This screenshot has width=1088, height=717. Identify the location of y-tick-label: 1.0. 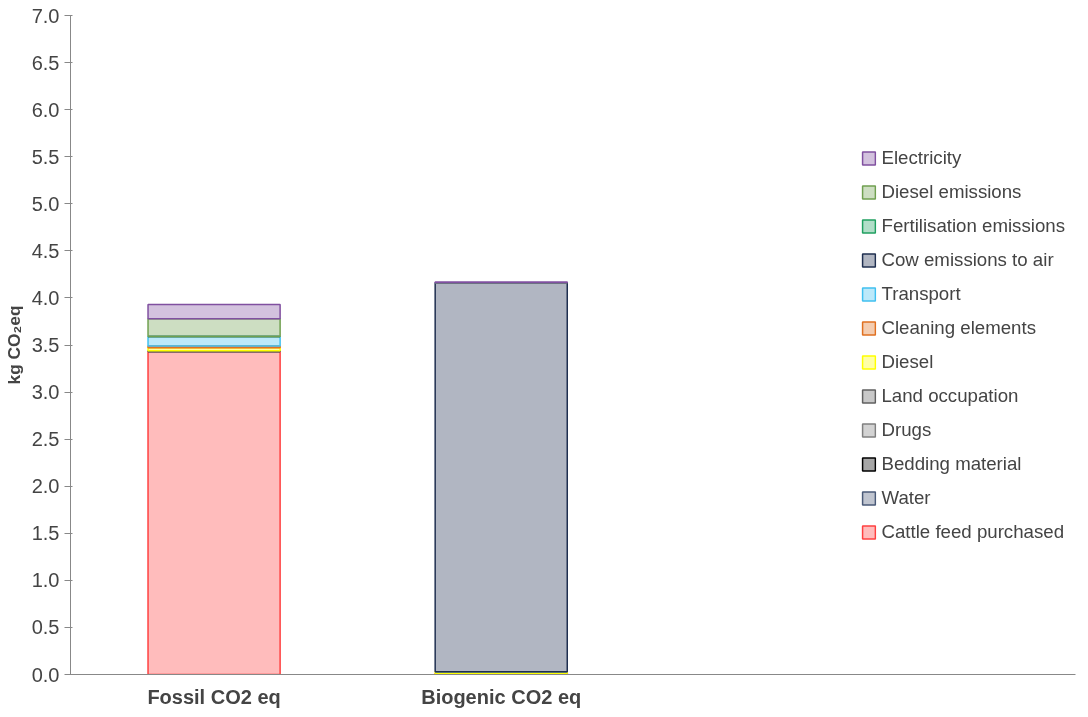
(45, 580).